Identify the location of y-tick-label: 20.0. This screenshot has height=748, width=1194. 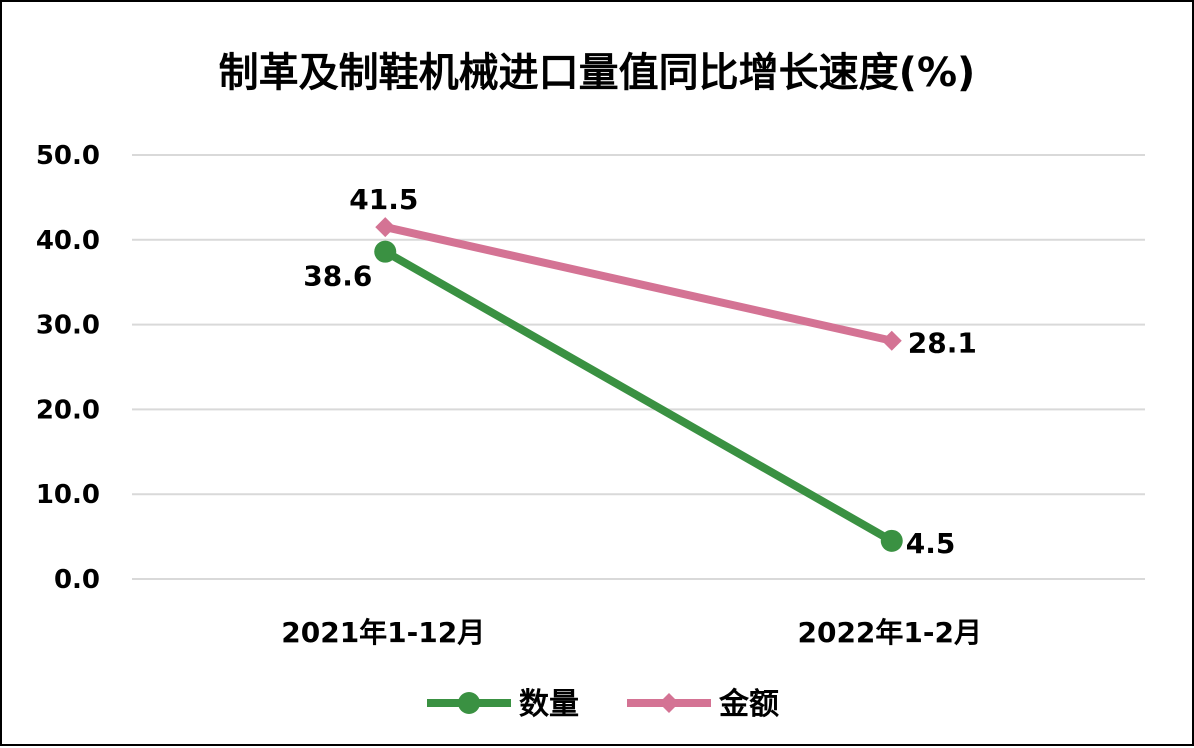
(68, 410).